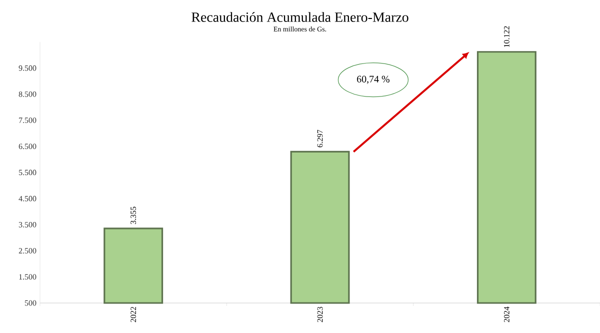 Image resolution: width=600 pixels, height=333 pixels. Describe the element at coordinates (373, 80) in the screenshot. I see `annotation: 60,74 %` at that location.